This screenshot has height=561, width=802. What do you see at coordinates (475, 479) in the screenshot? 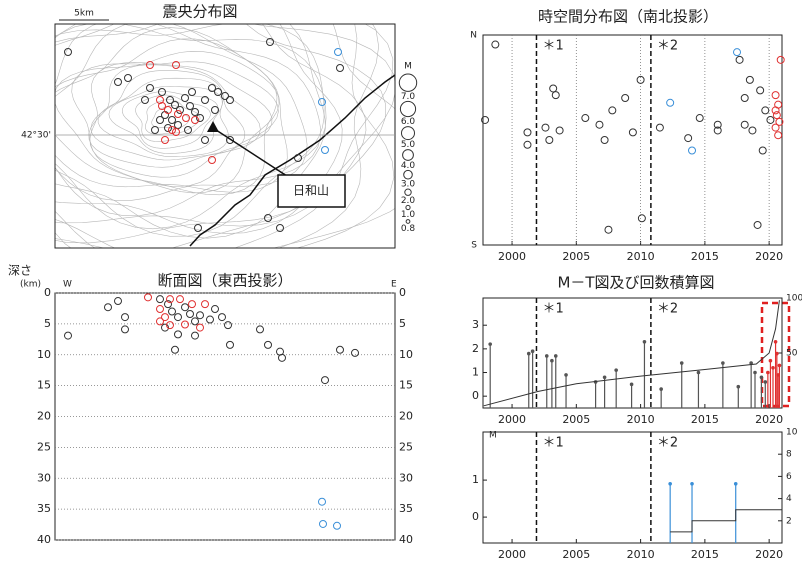
I see `y-tick-label: 1` at bounding box center [475, 479].